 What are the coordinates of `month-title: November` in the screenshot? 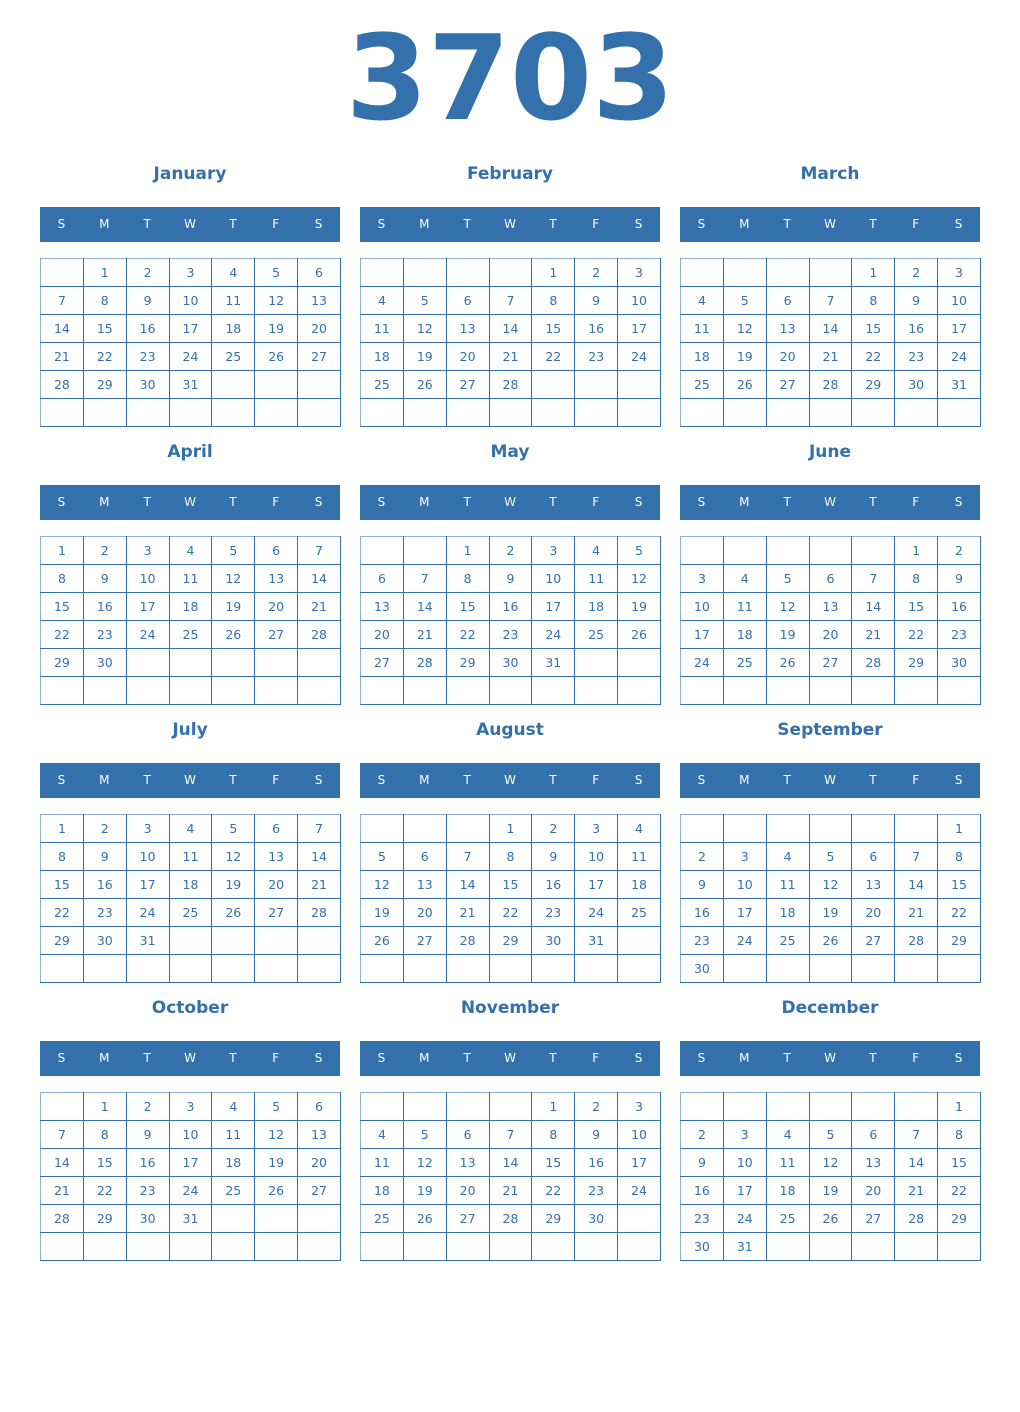 It's located at (510, 1008).